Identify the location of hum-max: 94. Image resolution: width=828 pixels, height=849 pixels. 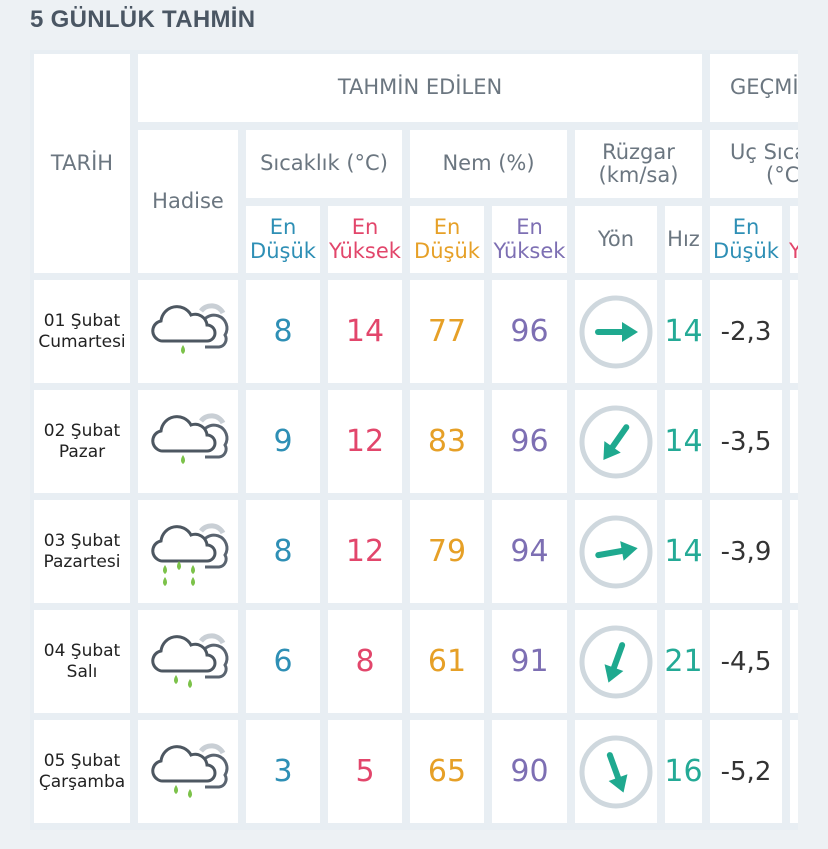
(529, 551).